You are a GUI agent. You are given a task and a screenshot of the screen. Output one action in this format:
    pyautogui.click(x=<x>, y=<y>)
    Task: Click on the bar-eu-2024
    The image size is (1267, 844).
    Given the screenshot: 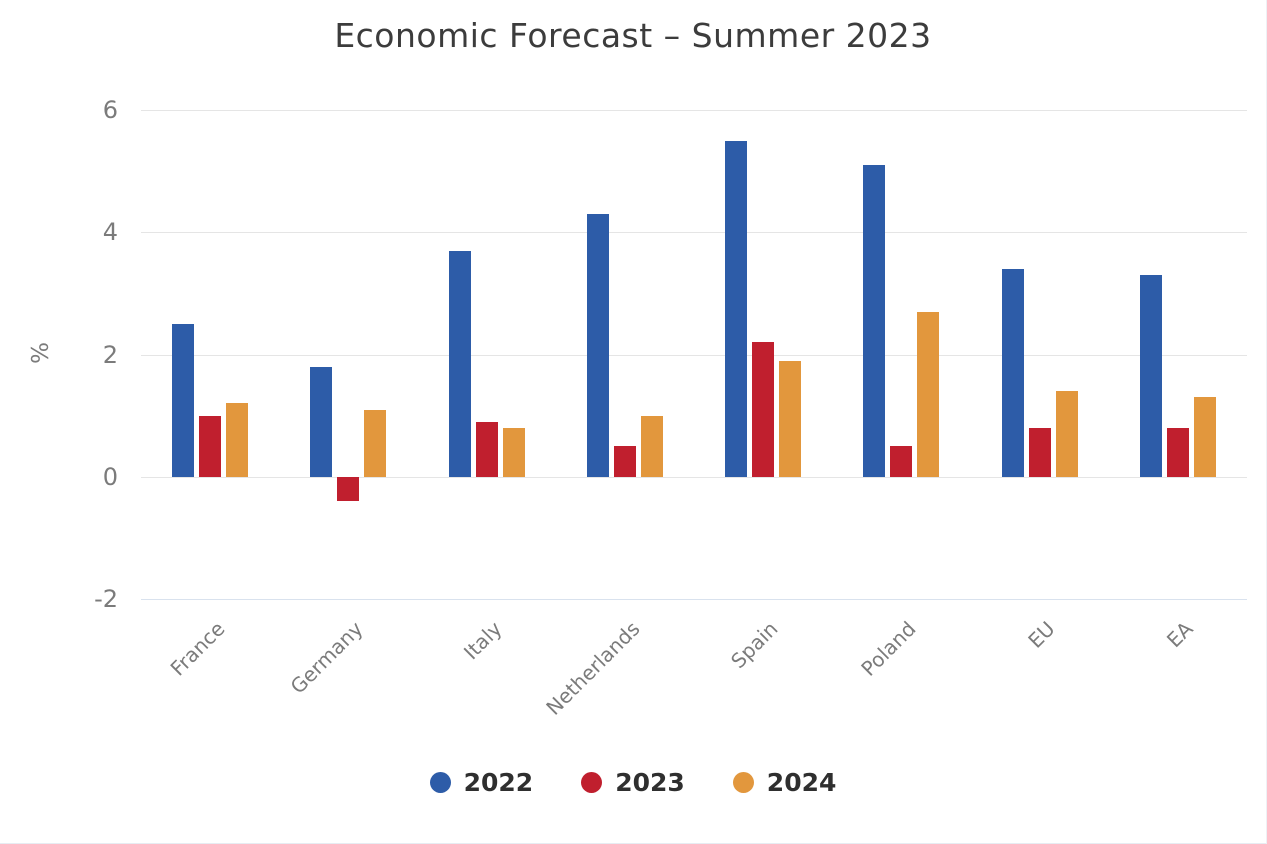 What is the action you would take?
    pyautogui.click(x=1066, y=434)
    